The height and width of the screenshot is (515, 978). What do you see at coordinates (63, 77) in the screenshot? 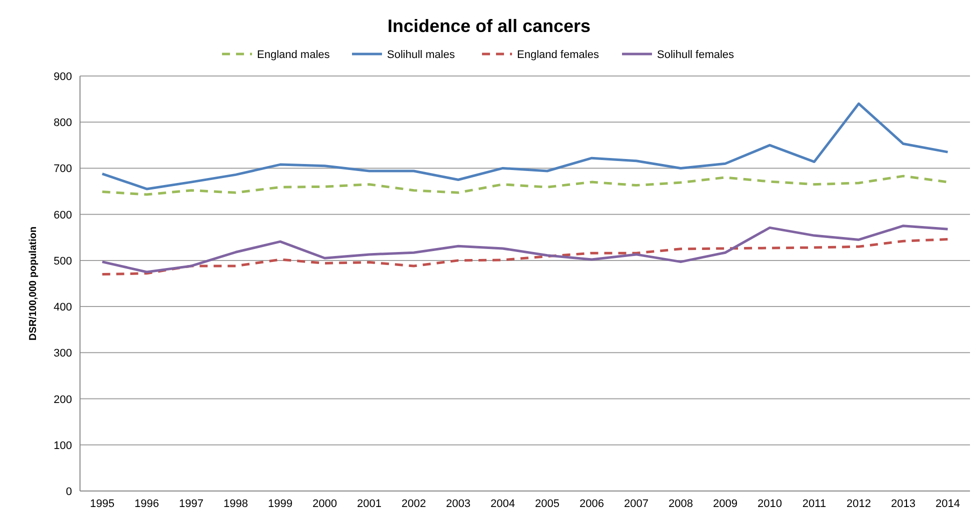
I see `y-tick-label: 900` at bounding box center [63, 77].